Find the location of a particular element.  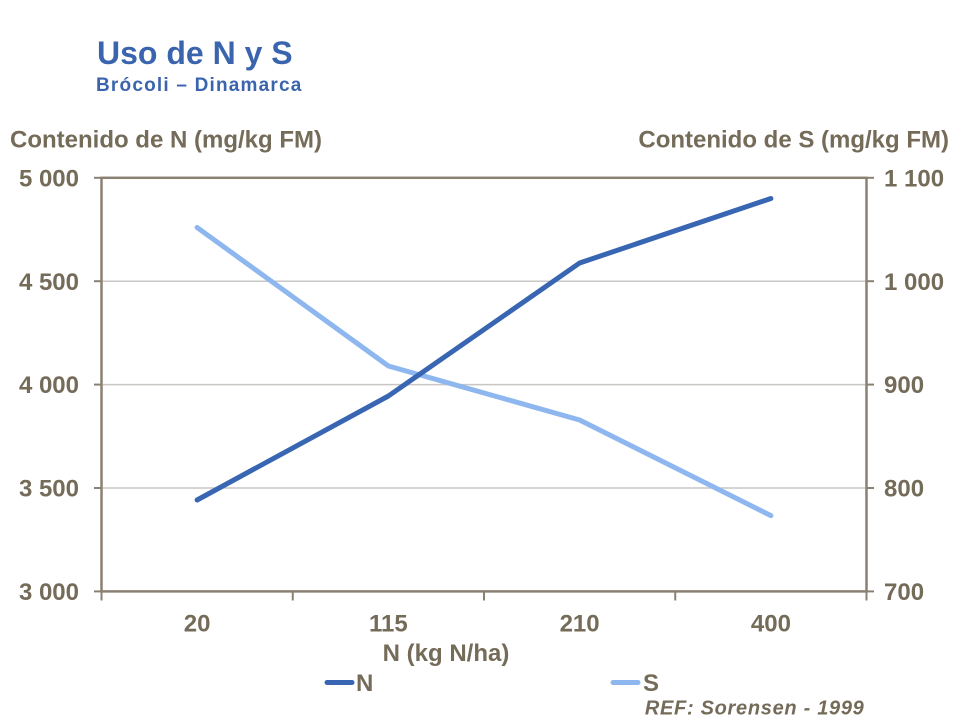

svg-text: 20 is located at coordinates (197, 624).